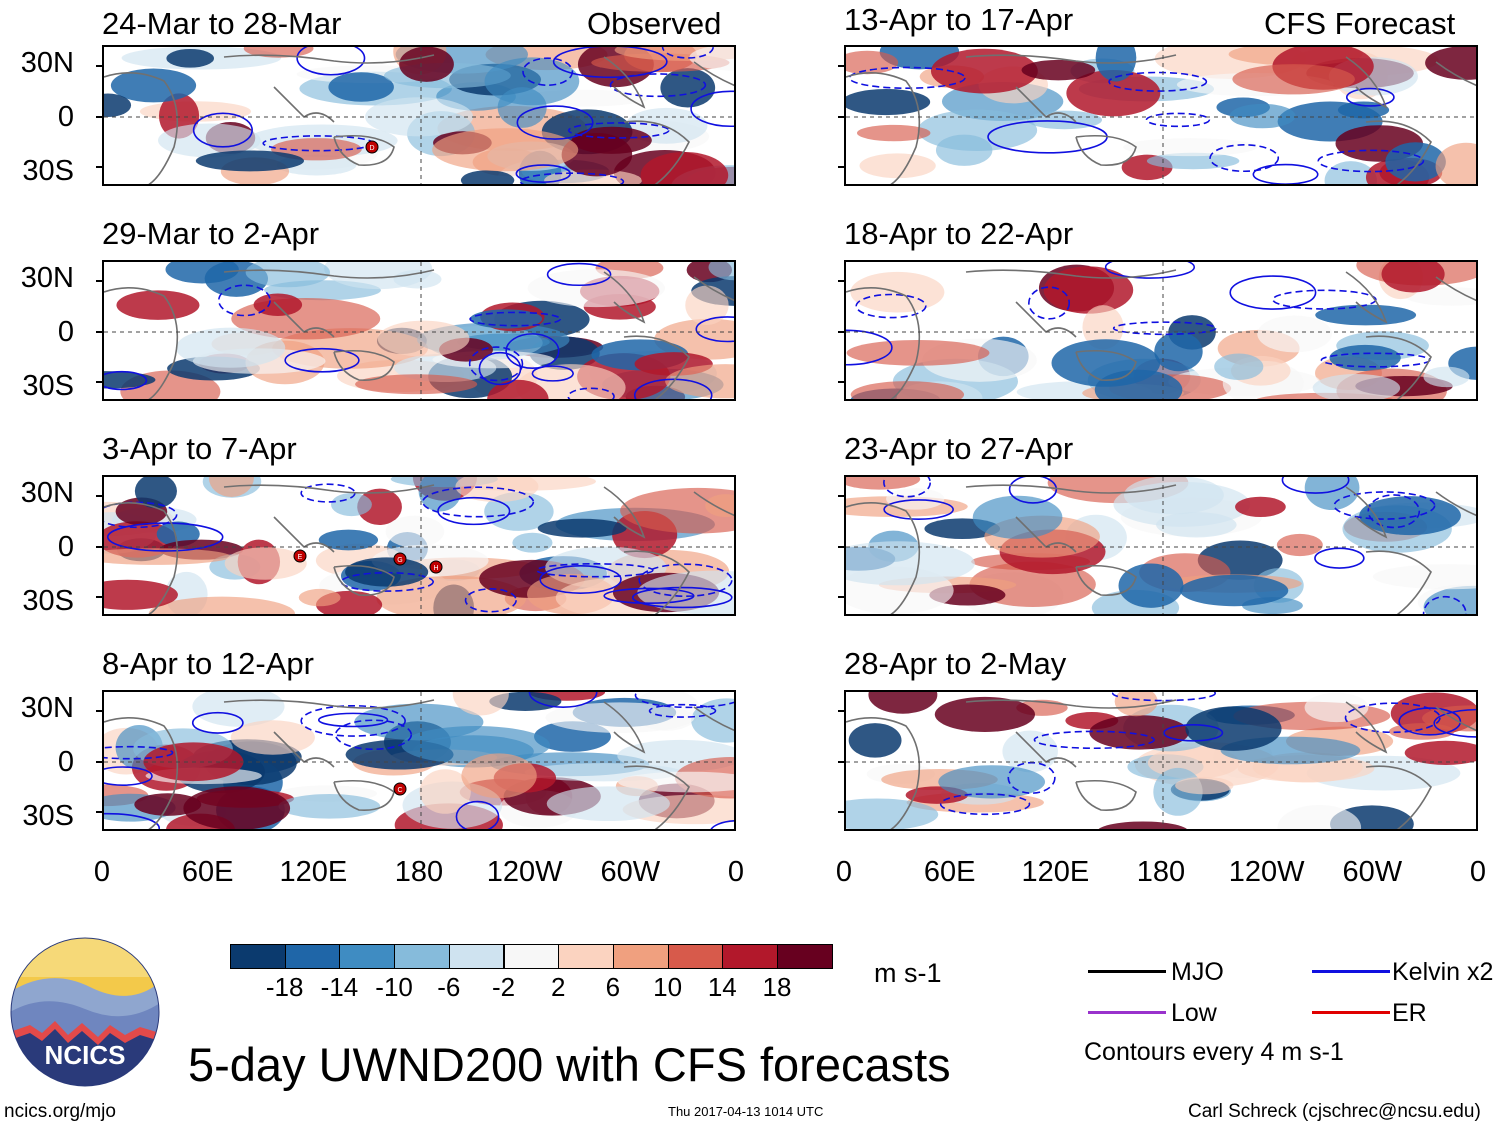  I want to click on storm-marker: D, so click(372, 147).